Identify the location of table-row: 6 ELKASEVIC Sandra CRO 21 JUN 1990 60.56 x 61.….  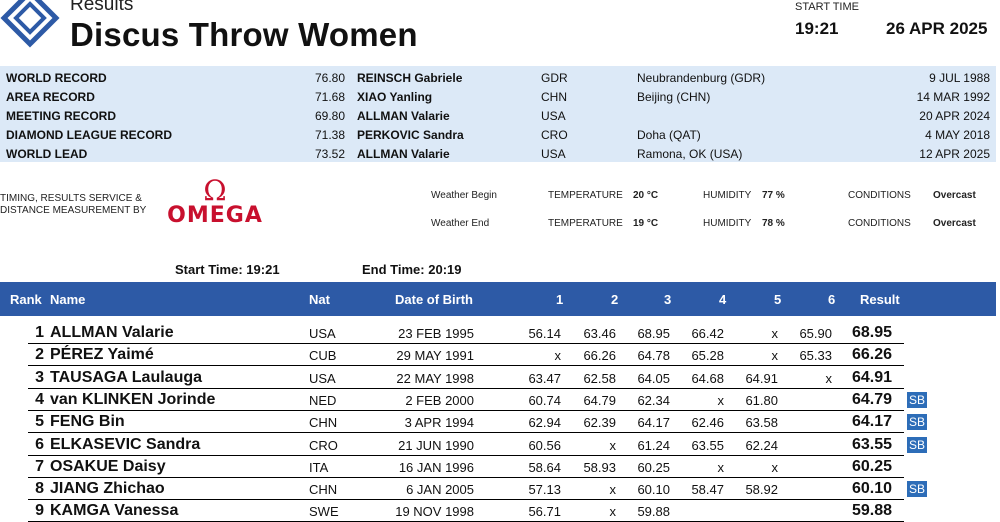
(498, 445).